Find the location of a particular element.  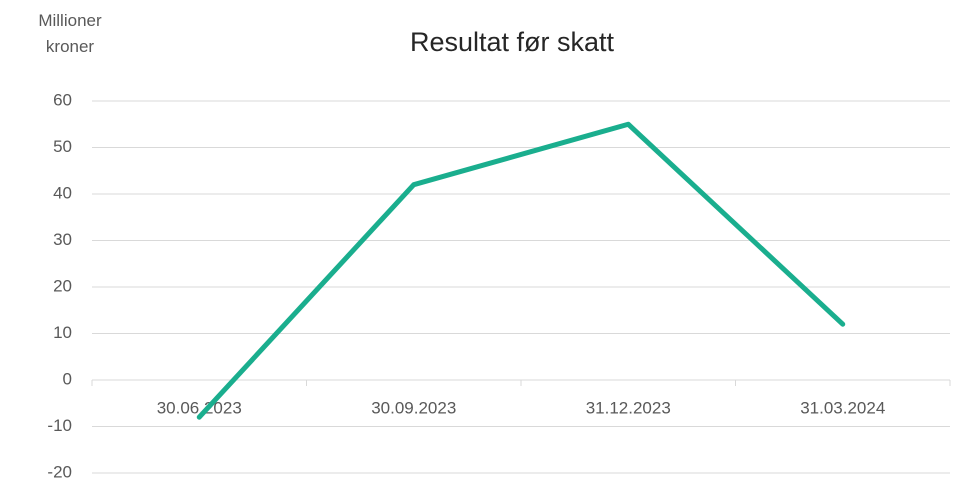

y-tick-label: -10 is located at coordinates (59, 425).